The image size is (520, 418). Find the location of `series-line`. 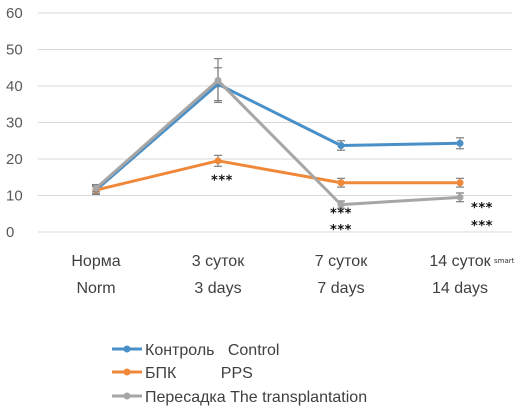

series-line is located at coordinates (277, 175).